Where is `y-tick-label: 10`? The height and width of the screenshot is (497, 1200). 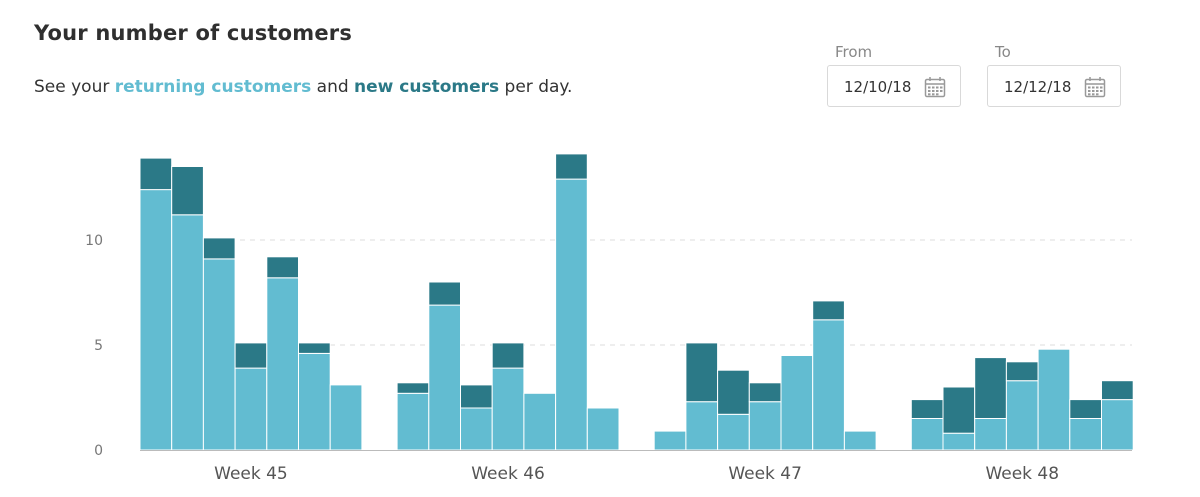
y-tick-label: 10 is located at coordinates (94, 241).